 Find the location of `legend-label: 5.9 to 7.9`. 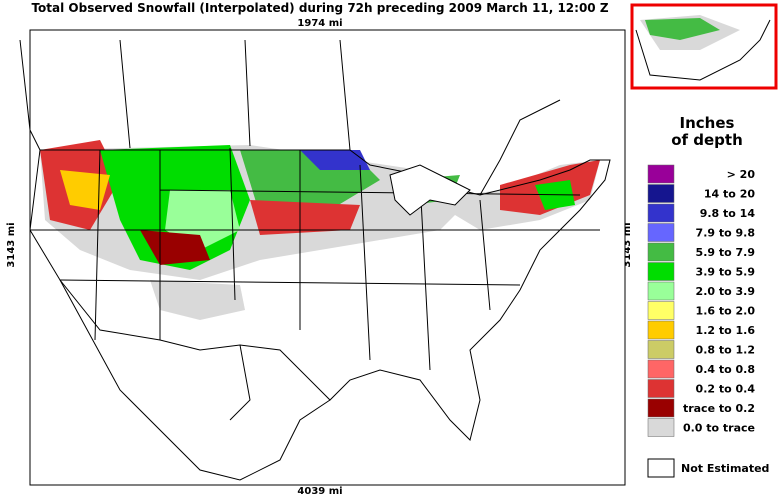

legend-label: 5.9 to 7.9 is located at coordinates (725, 252).